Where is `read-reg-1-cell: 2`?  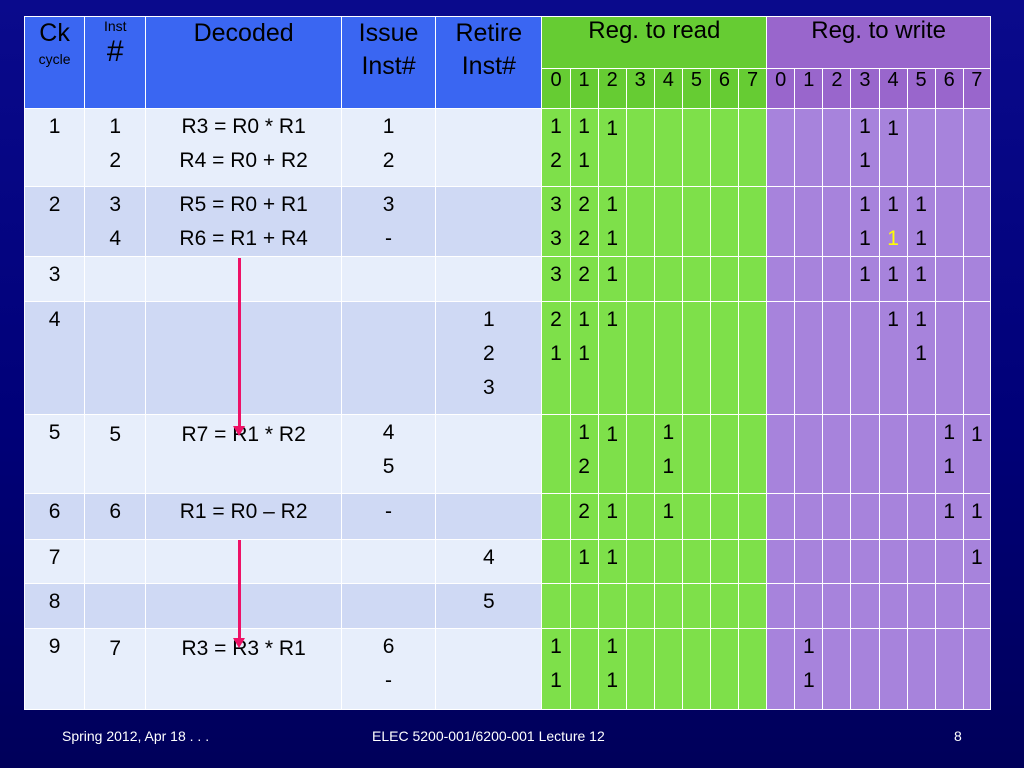 read-reg-1-cell: 2 is located at coordinates (584, 278).